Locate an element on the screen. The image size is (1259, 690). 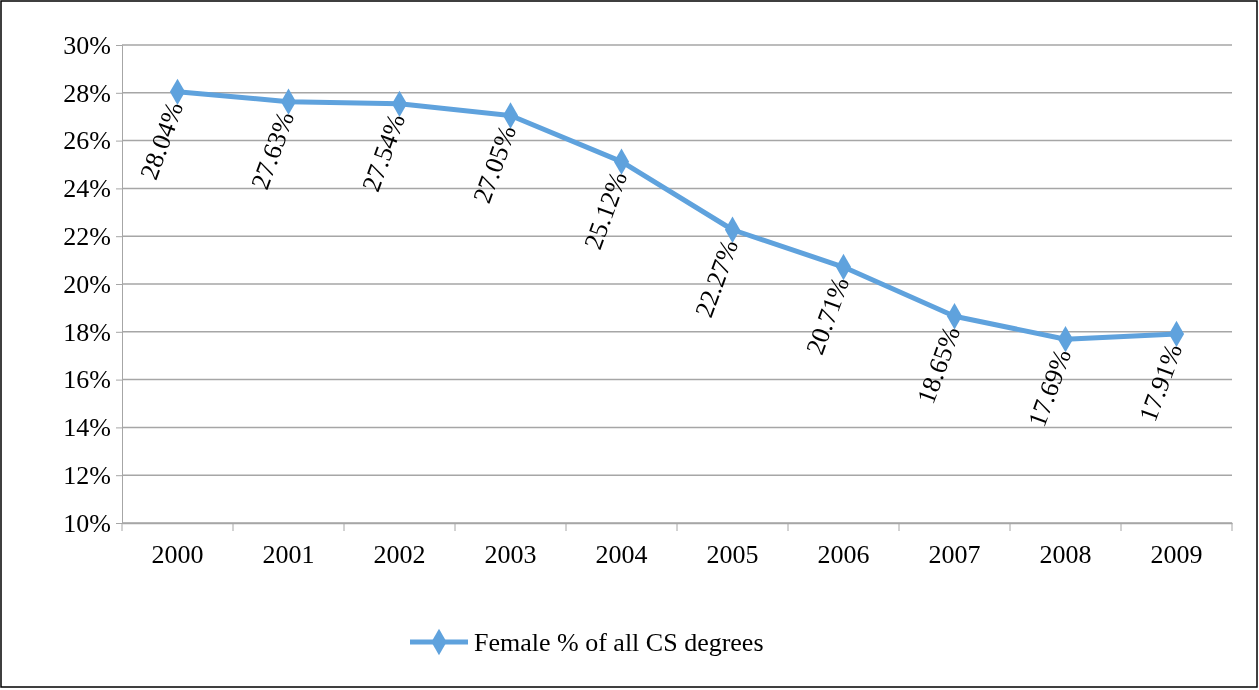
y-tick-label: 28% is located at coordinates (87, 93).